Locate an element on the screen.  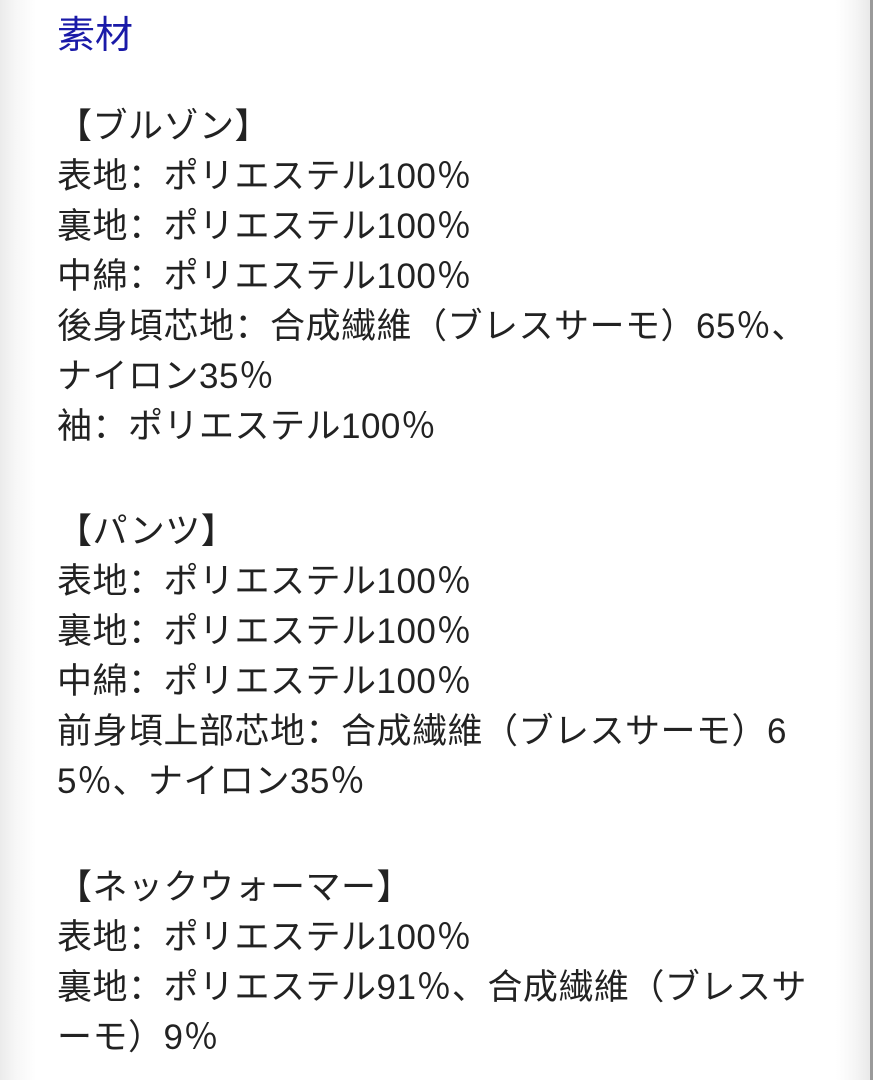
section-header: 【ブルゾン】 is located at coordinates (164, 126).